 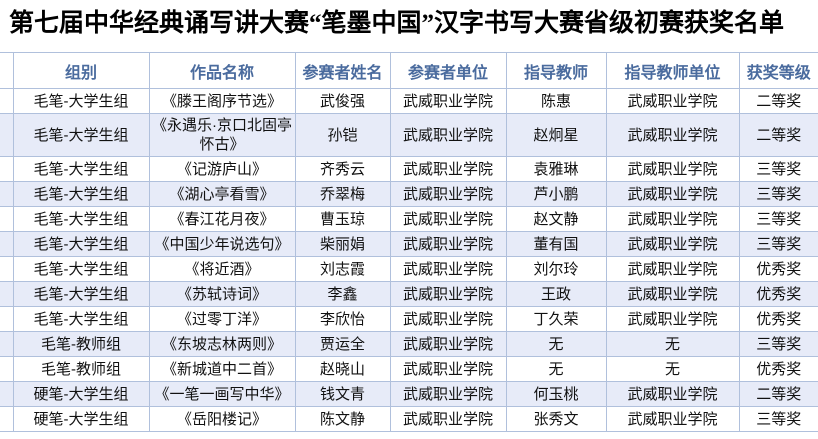 What do you see at coordinates (222, 169) in the screenshot?
I see `table-cell: 《记游庐山》` at bounding box center [222, 169].